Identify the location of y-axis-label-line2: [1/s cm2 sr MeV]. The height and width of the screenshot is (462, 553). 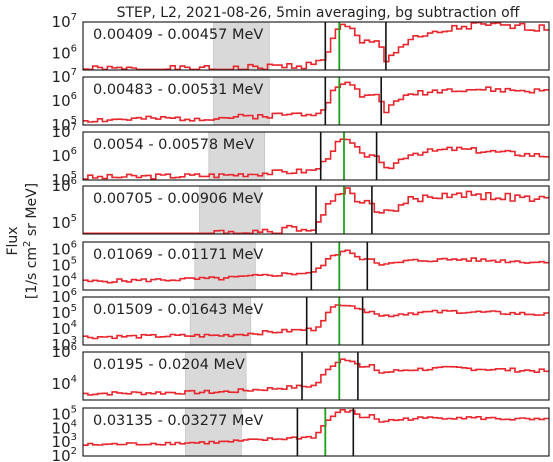
(31, 241).